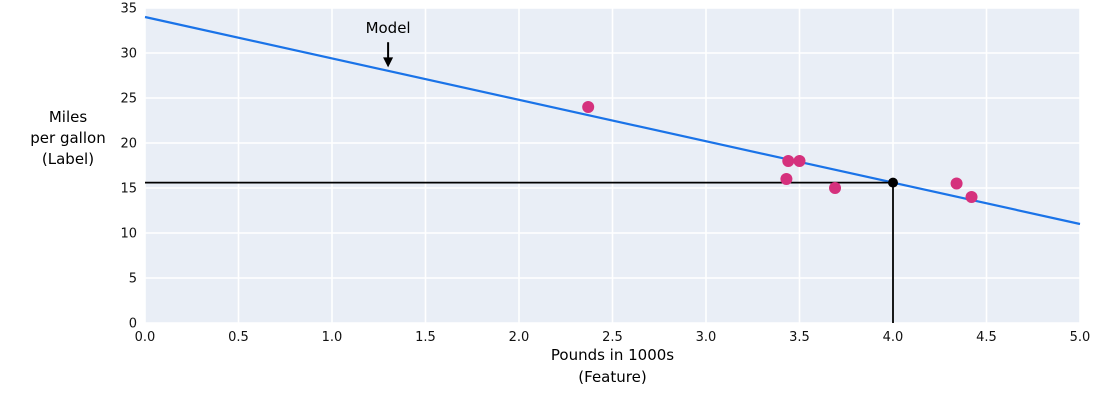 Image resolution: width=1099 pixels, height=401 pixels. I want to click on y-tick-label: 20, so click(128, 144).